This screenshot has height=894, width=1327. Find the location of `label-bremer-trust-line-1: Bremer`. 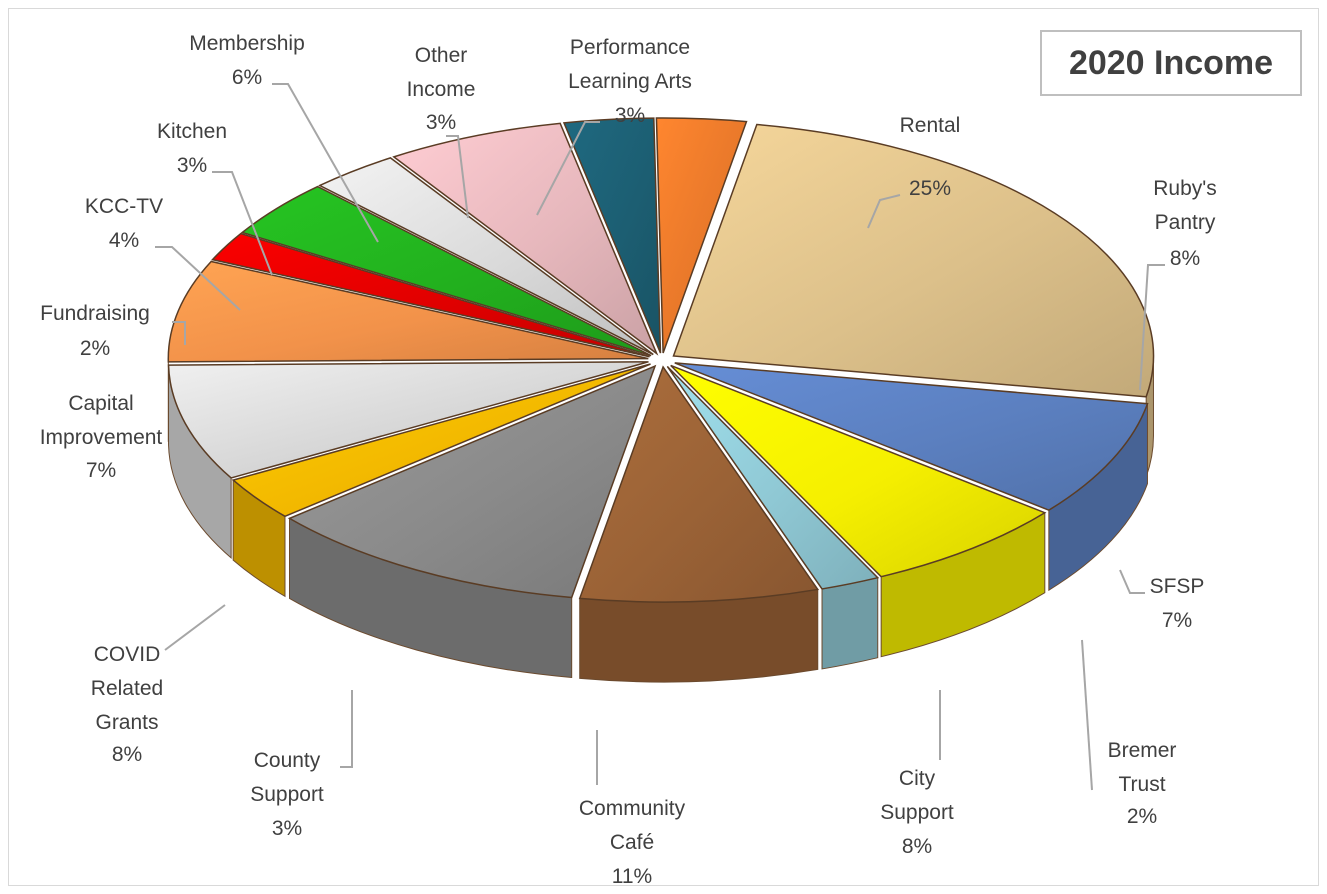

label-bremer-trust-line-1: Bremer is located at coordinates (1142, 750).